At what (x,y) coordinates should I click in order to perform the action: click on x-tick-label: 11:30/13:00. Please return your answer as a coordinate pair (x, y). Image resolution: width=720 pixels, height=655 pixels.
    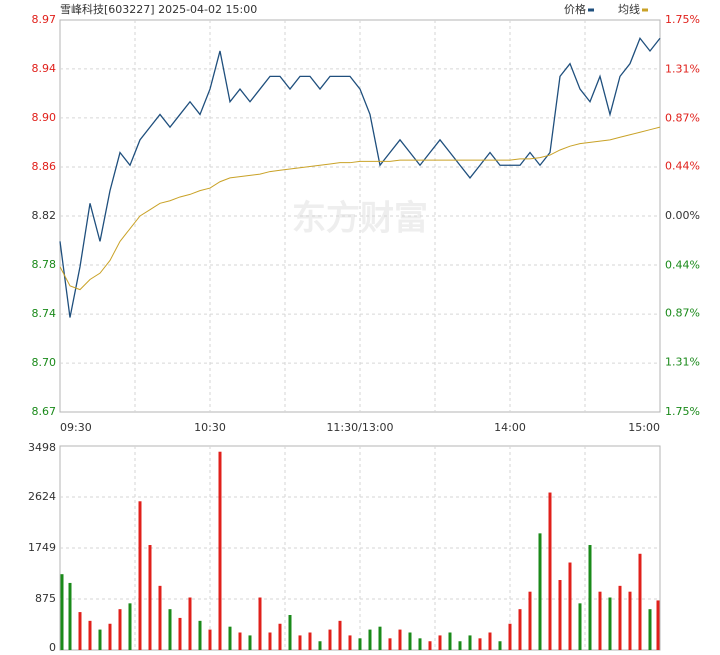
    Looking at the image, I should click on (359, 427).